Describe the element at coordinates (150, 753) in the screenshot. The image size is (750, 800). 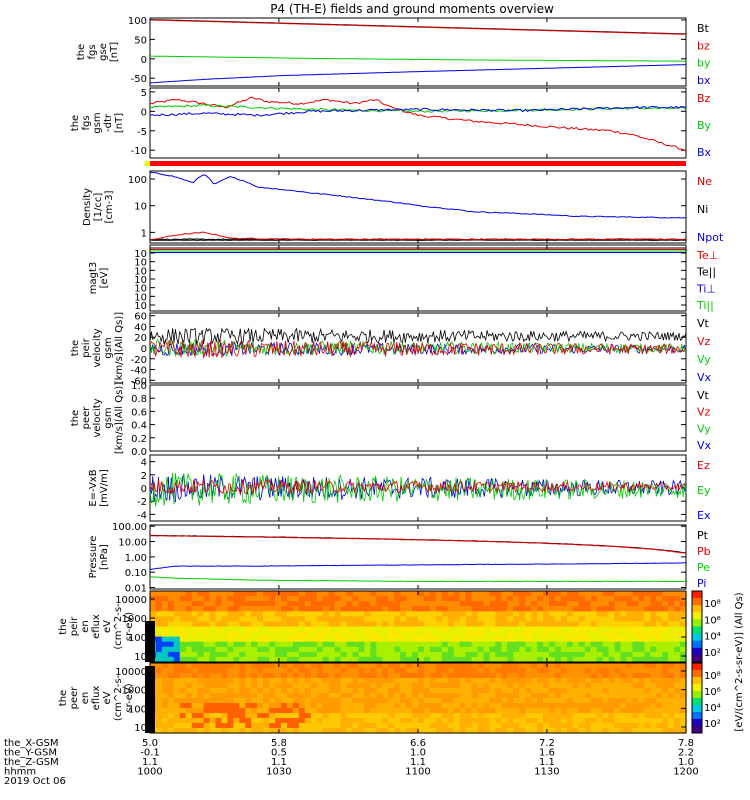
I see `ephem-value-1-0: -0.1` at that location.